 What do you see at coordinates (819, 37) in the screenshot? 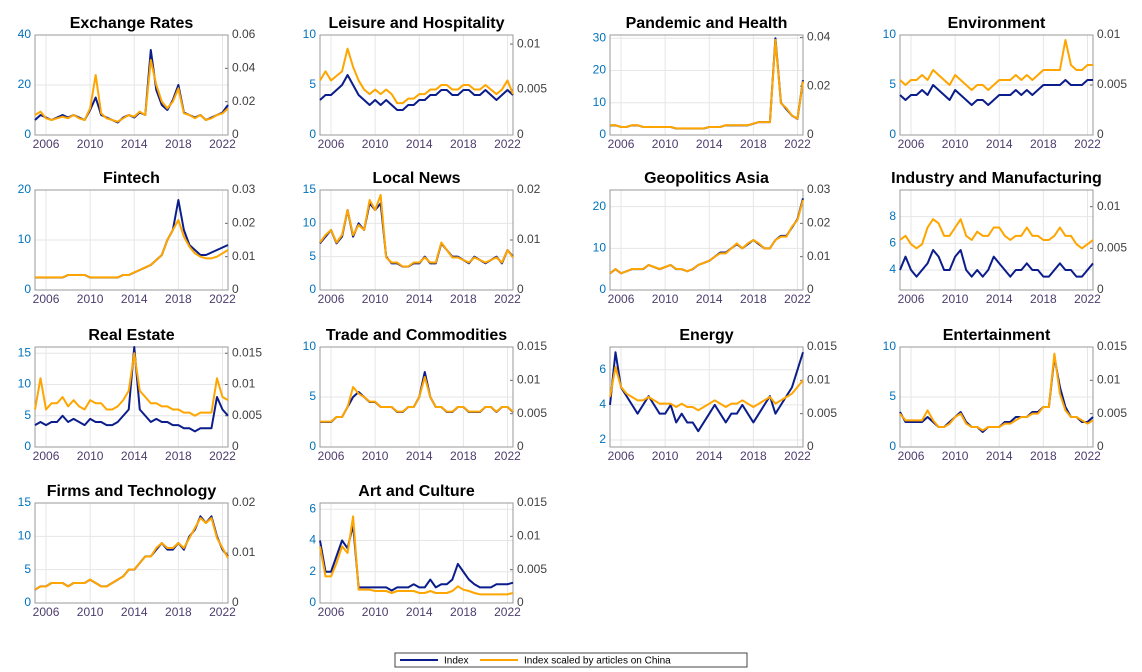
I see `y2-tick-label: 0.04` at bounding box center [819, 37].